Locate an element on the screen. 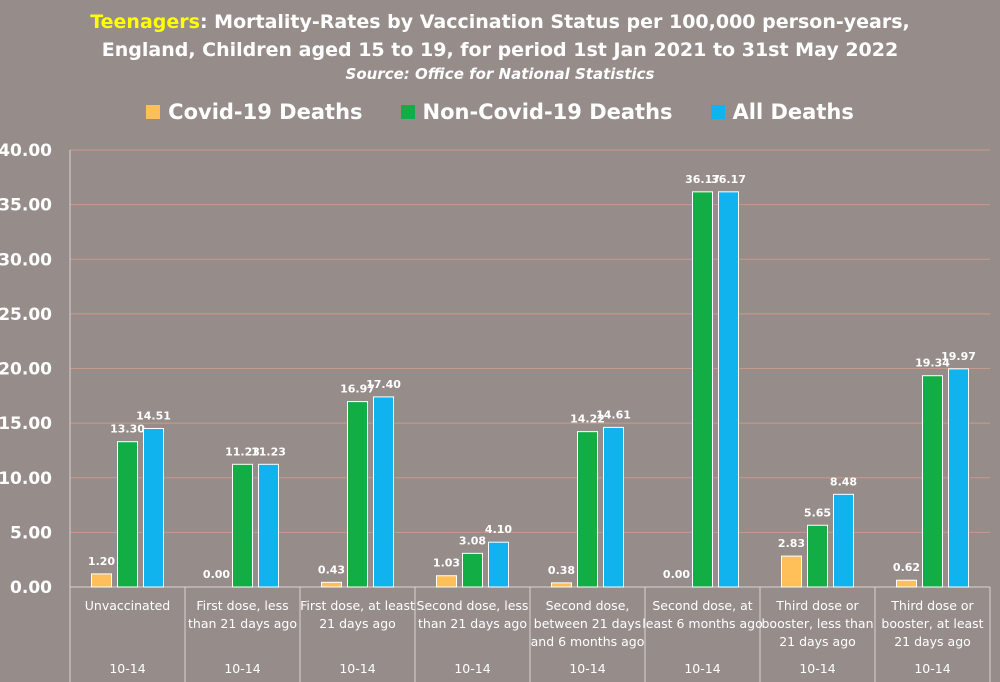  category-label: between 21 days is located at coordinates (587, 623).